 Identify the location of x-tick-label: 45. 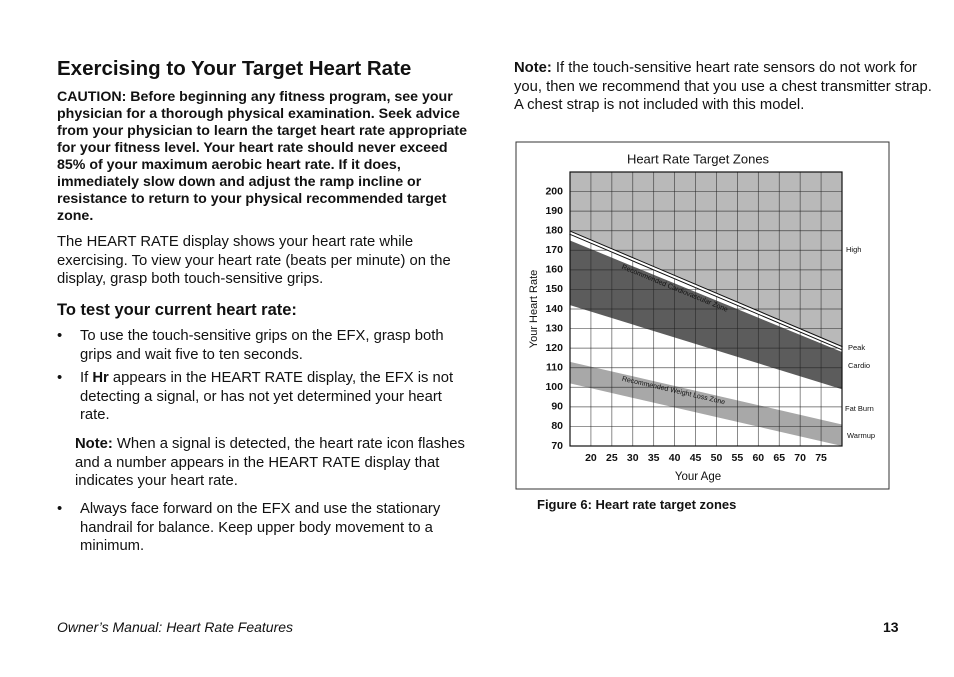
(696, 458).